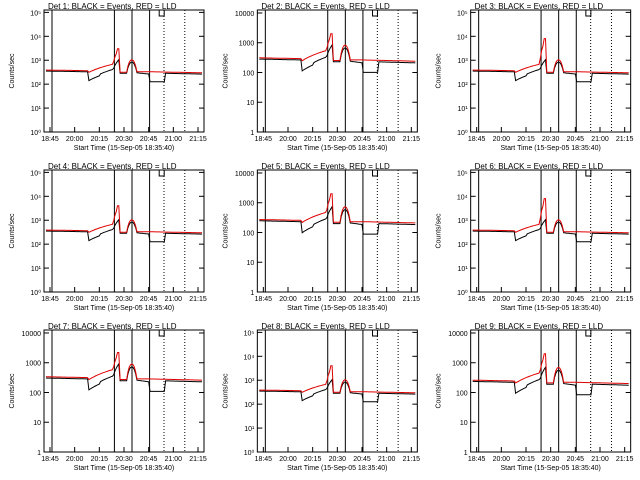 The width and height of the screenshot is (640, 480). What do you see at coordinates (539, 326) in the screenshot?
I see `panel-title: Det 9: BLACK = Events, RED = LLD` at bounding box center [539, 326].